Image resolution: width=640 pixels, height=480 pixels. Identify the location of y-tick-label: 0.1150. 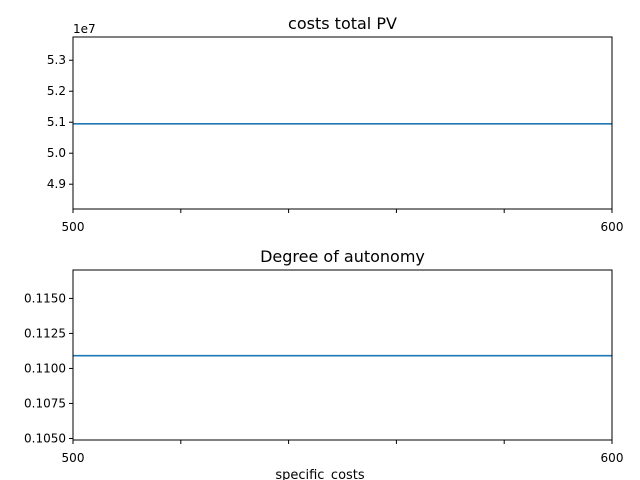
(45, 298).